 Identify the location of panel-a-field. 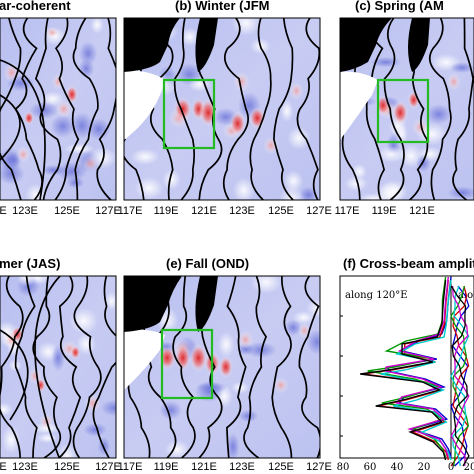
(58, 109).